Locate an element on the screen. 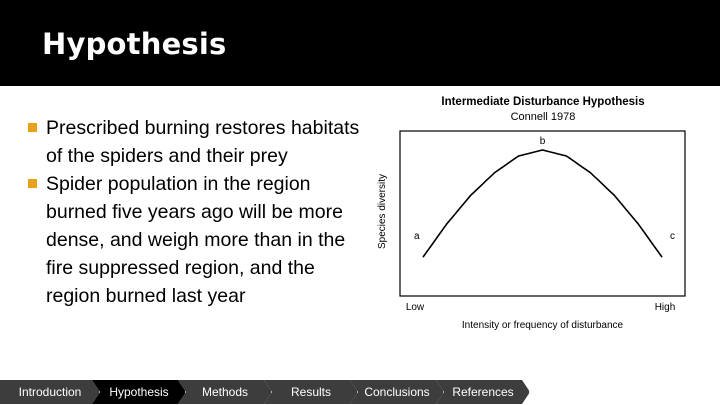  nav-item-label: Hypothesis is located at coordinates (139, 392).